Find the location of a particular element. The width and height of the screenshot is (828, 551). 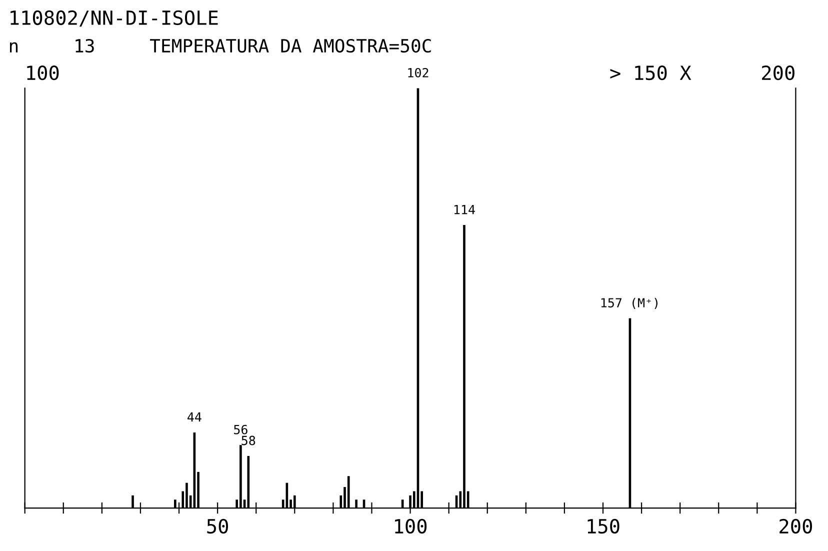

x-tick-label: 200 is located at coordinates (796, 526).